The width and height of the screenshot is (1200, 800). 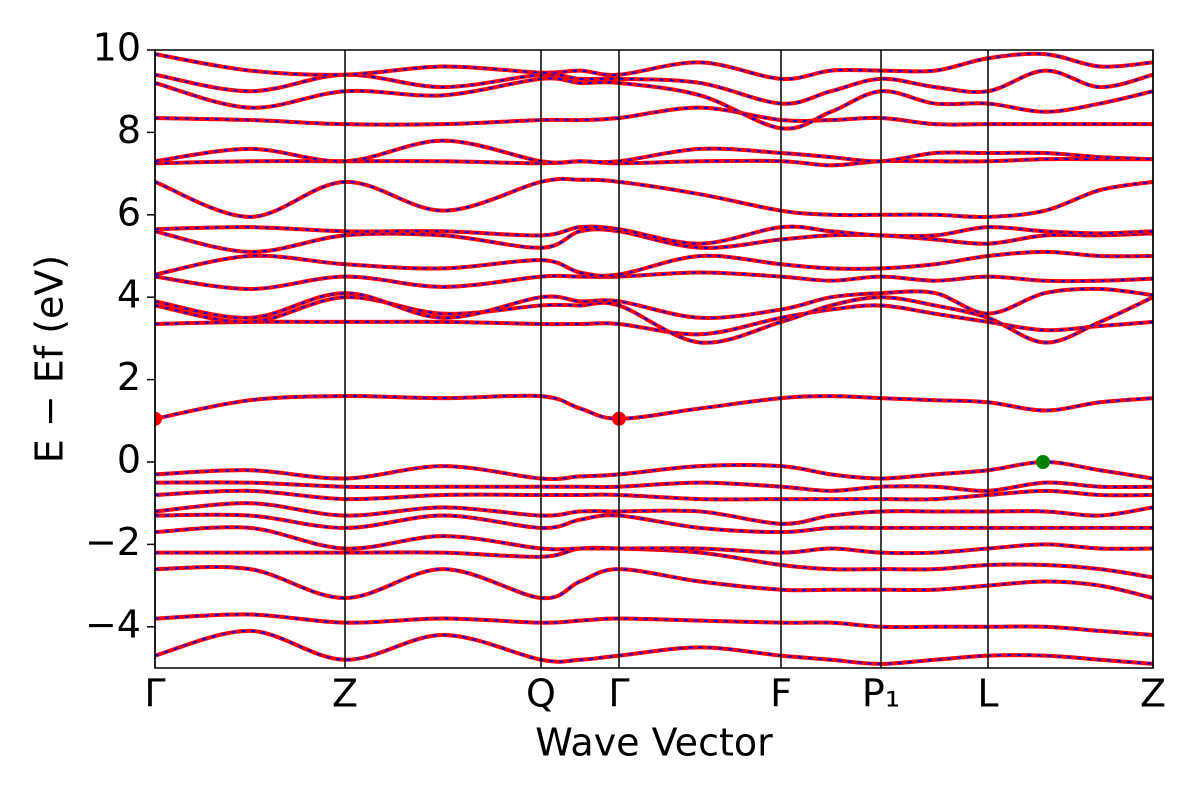 I want to click on x-tick-label: P₁, so click(x=881, y=694).